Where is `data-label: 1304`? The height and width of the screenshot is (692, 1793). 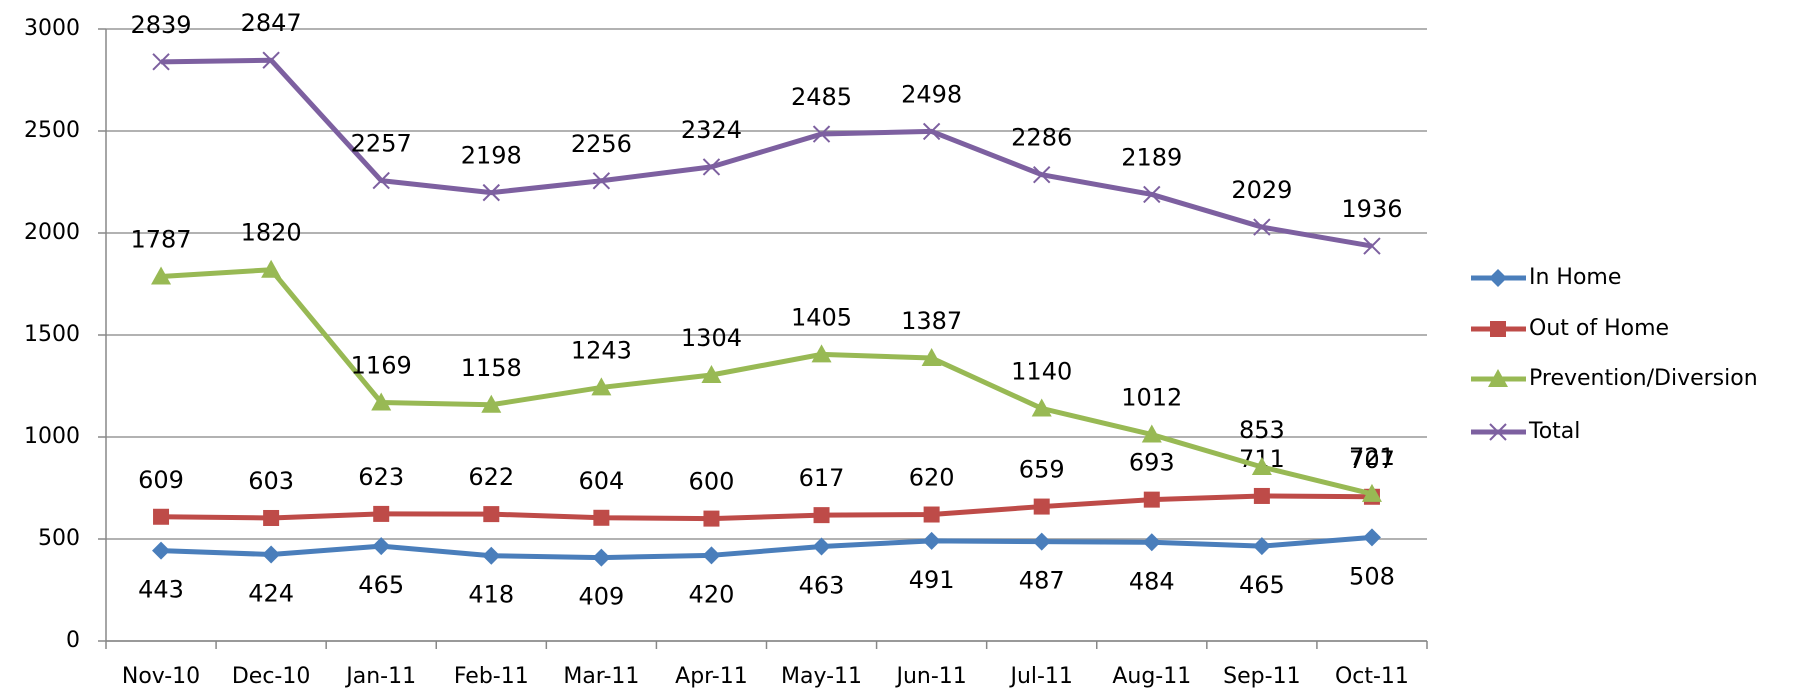
data-label: 1304 is located at coordinates (711, 338).